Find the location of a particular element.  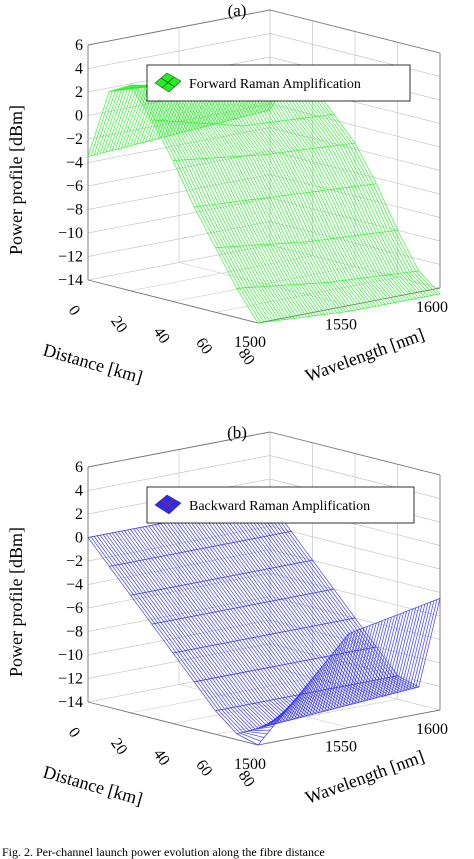

legend-label: Backward Raman Amplification is located at coordinates (279, 506).